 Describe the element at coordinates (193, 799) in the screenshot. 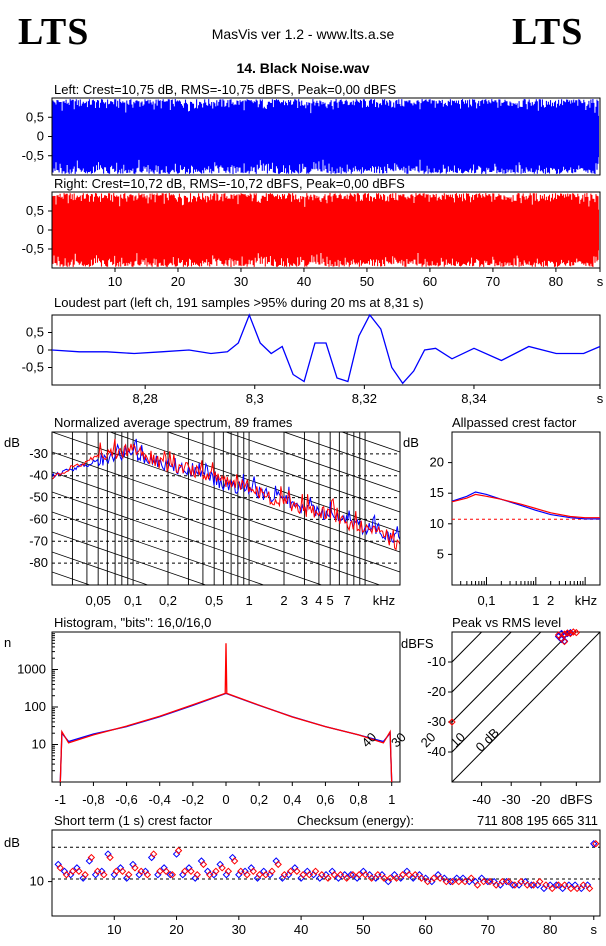

I see `histogram-xtick-label: -0,2` at that location.